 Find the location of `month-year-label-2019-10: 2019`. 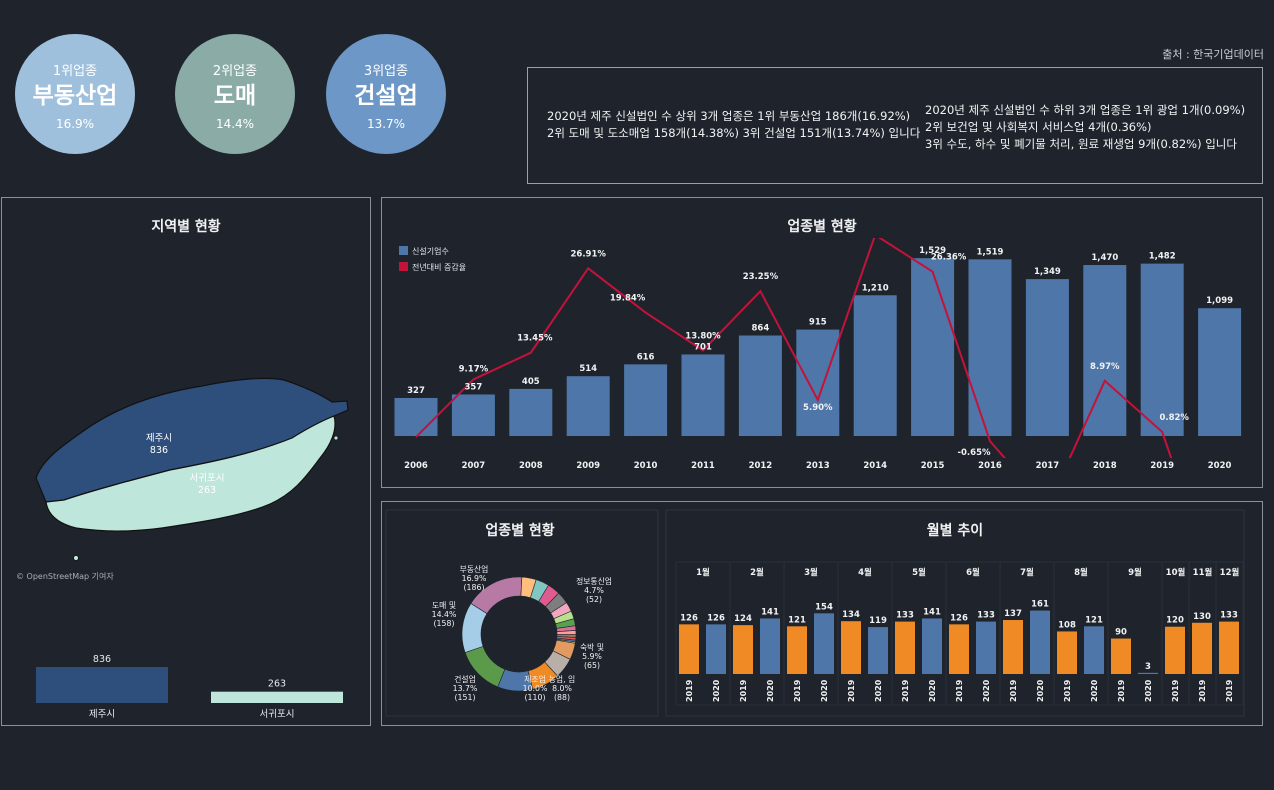

month-year-label-2019-10: 2019 is located at coordinates (1202, 690).